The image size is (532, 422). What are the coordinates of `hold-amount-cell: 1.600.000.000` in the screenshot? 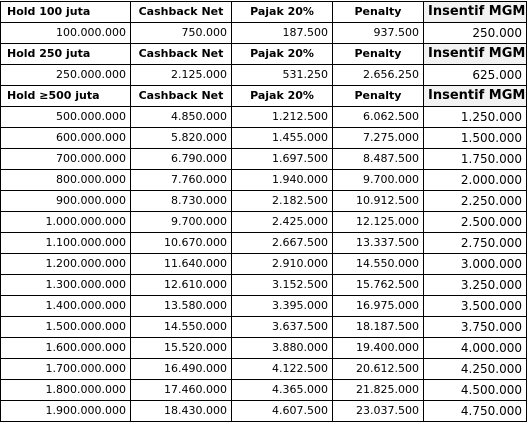 It's located at (65, 348).